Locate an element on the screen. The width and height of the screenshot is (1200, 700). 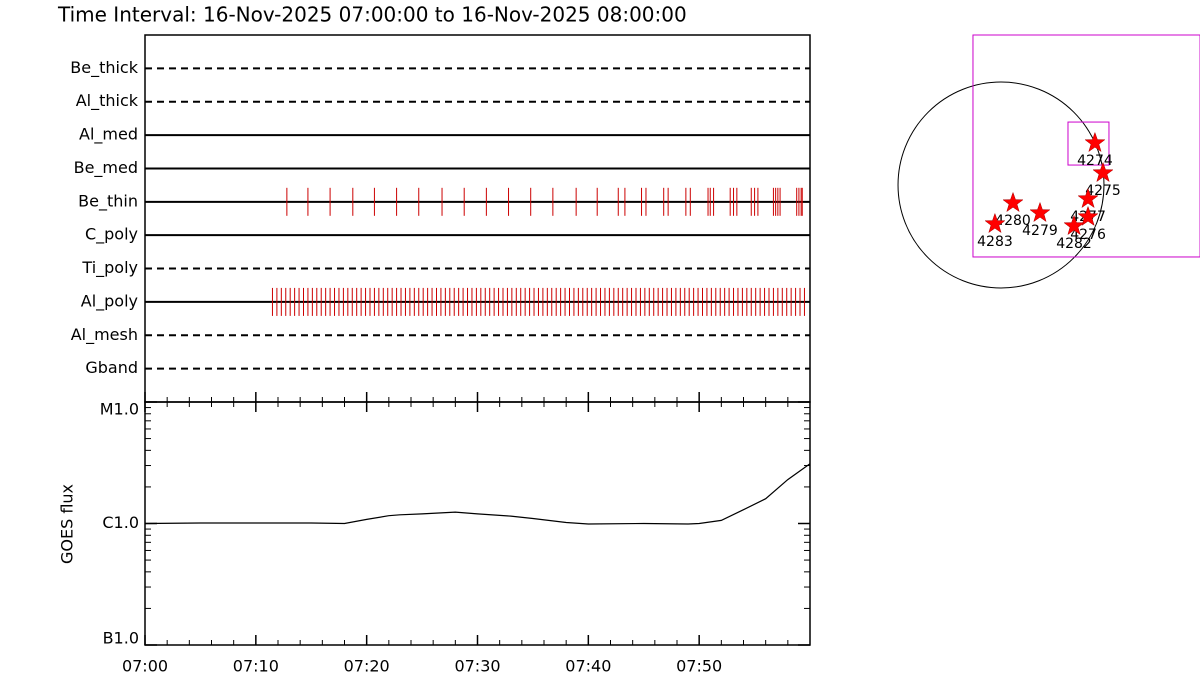
region-label: 4283 is located at coordinates (995, 242).